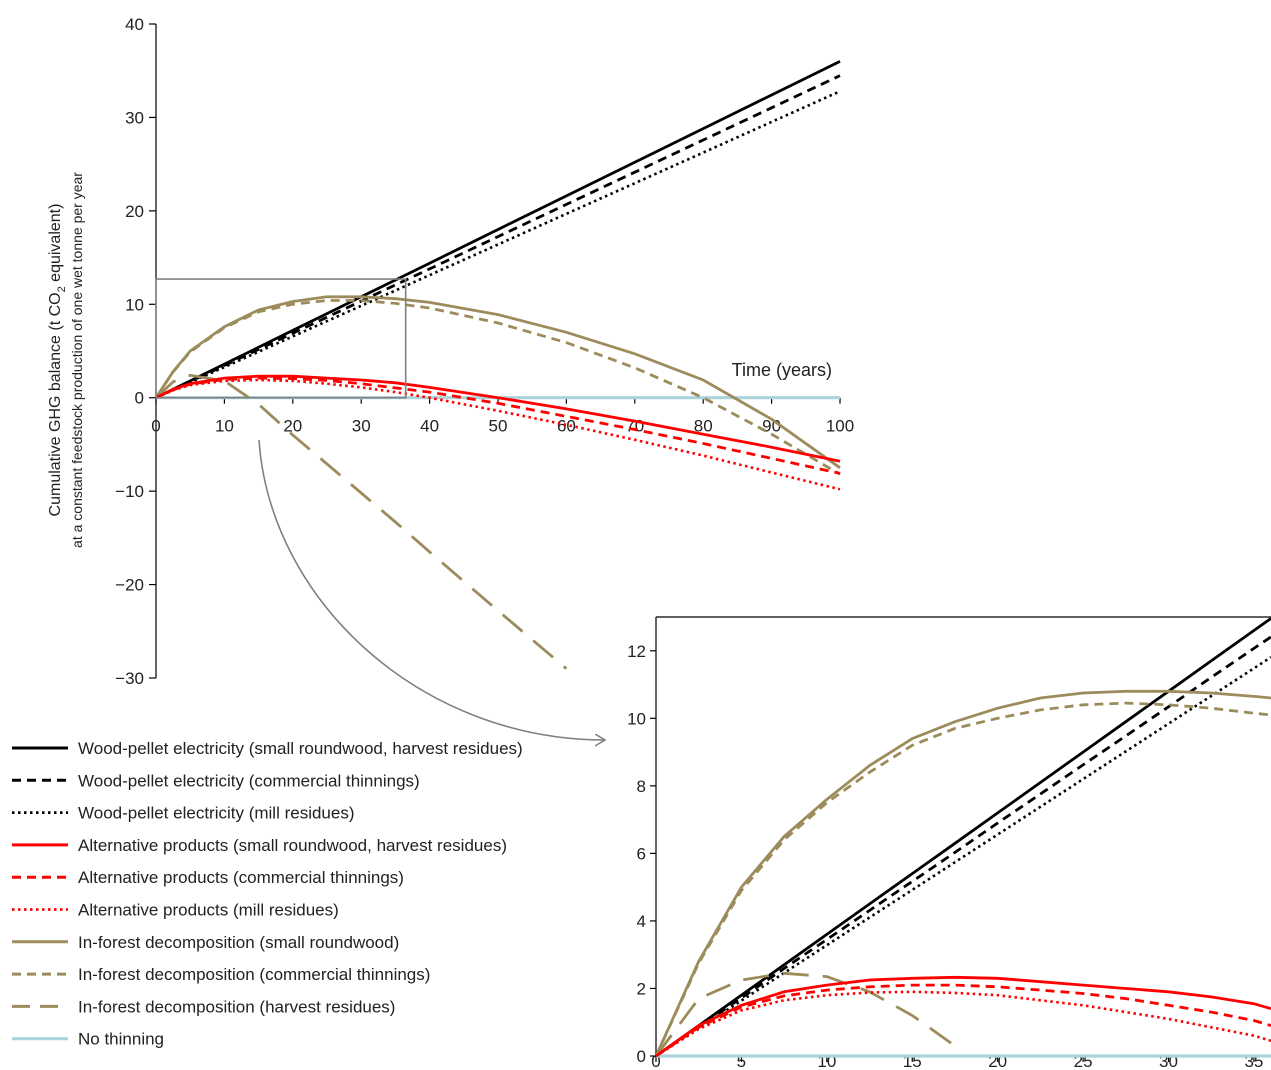 Image resolution: width=1271 pixels, height=1070 pixels. What do you see at coordinates (641, 786) in the screenshot?
I see `inset-y-tick-label: 8` at bounding box center [641, 786].